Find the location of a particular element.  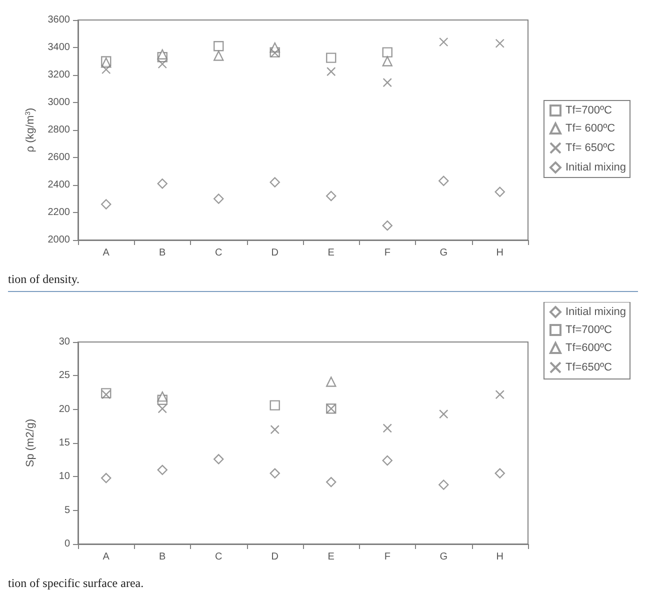

y-tick-label: 5 is located at coordinates (67, 510).